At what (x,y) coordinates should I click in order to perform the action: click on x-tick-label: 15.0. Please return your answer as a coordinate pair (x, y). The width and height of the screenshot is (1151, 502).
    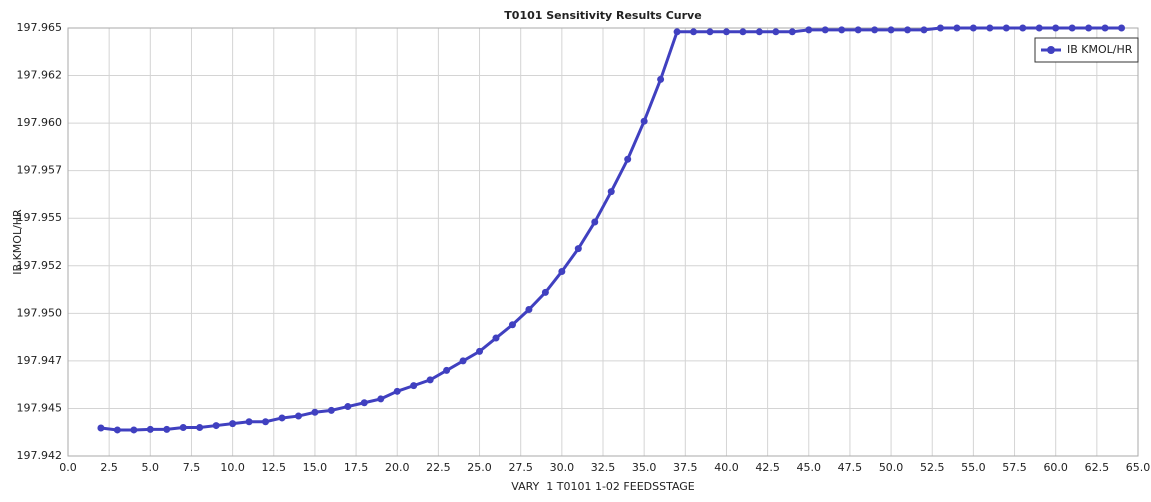
    Looking at the image, I should click on (315, 467).